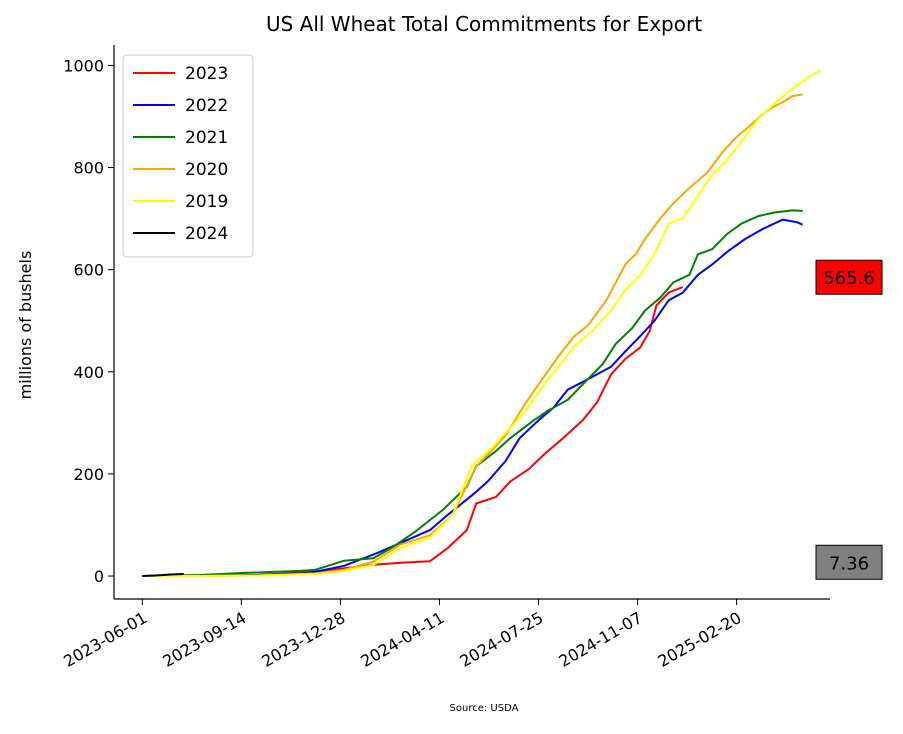  What do you see at coordinates (25, 325) in the screenshot?
I see `y-axis-label: millions of bushels` at bounding box center [25, 325].